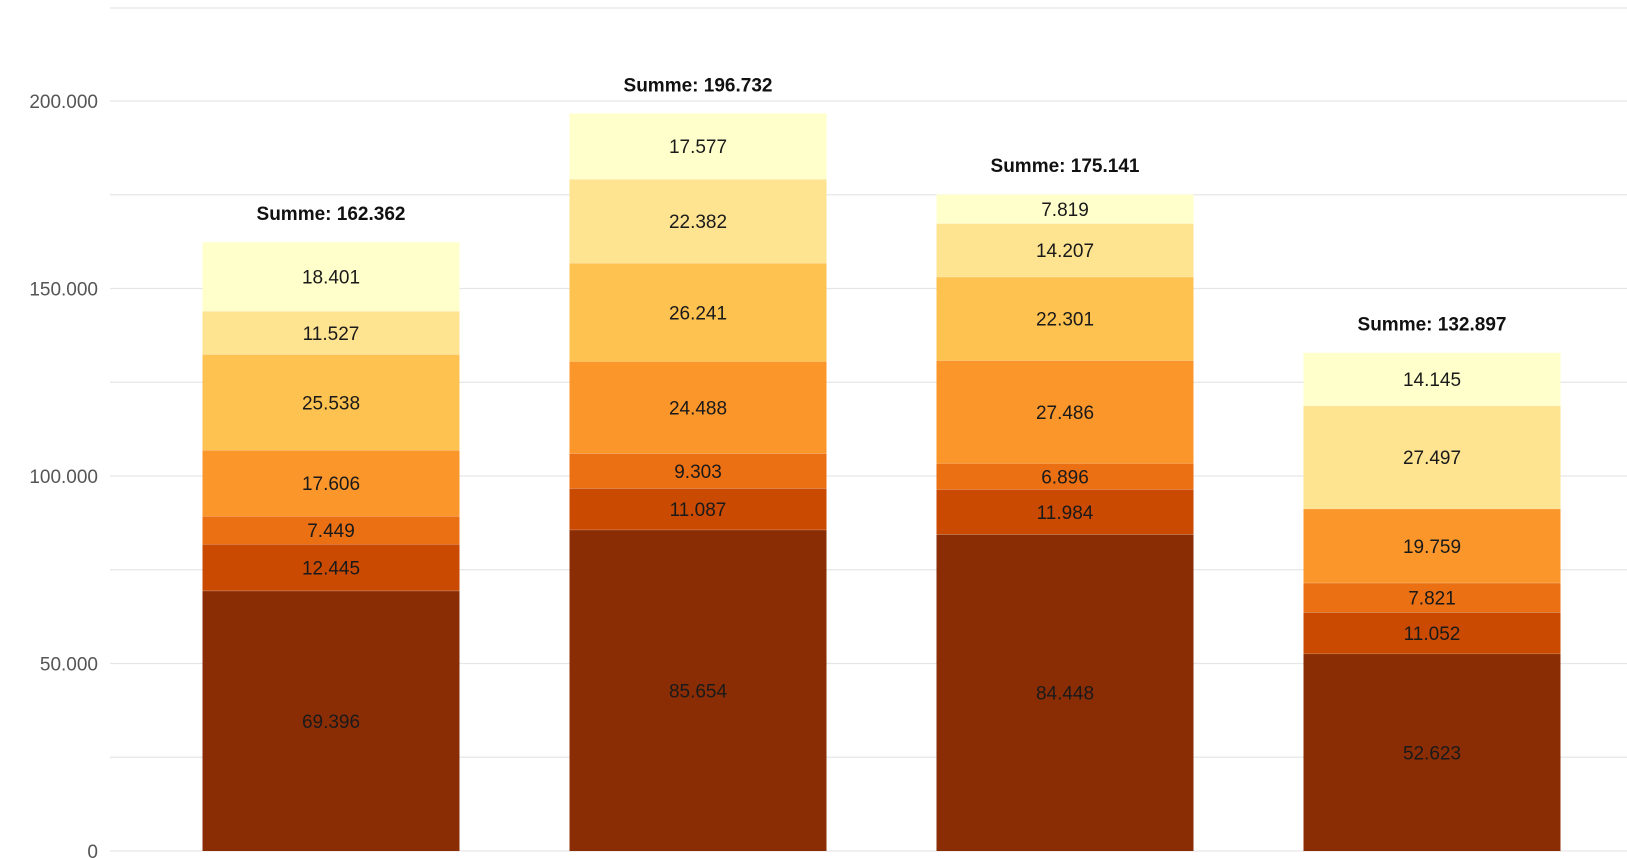 The width and height of the screenshot is (1627, 858). I want to click on segment-value-label: 11.052, so click(1432, 634).